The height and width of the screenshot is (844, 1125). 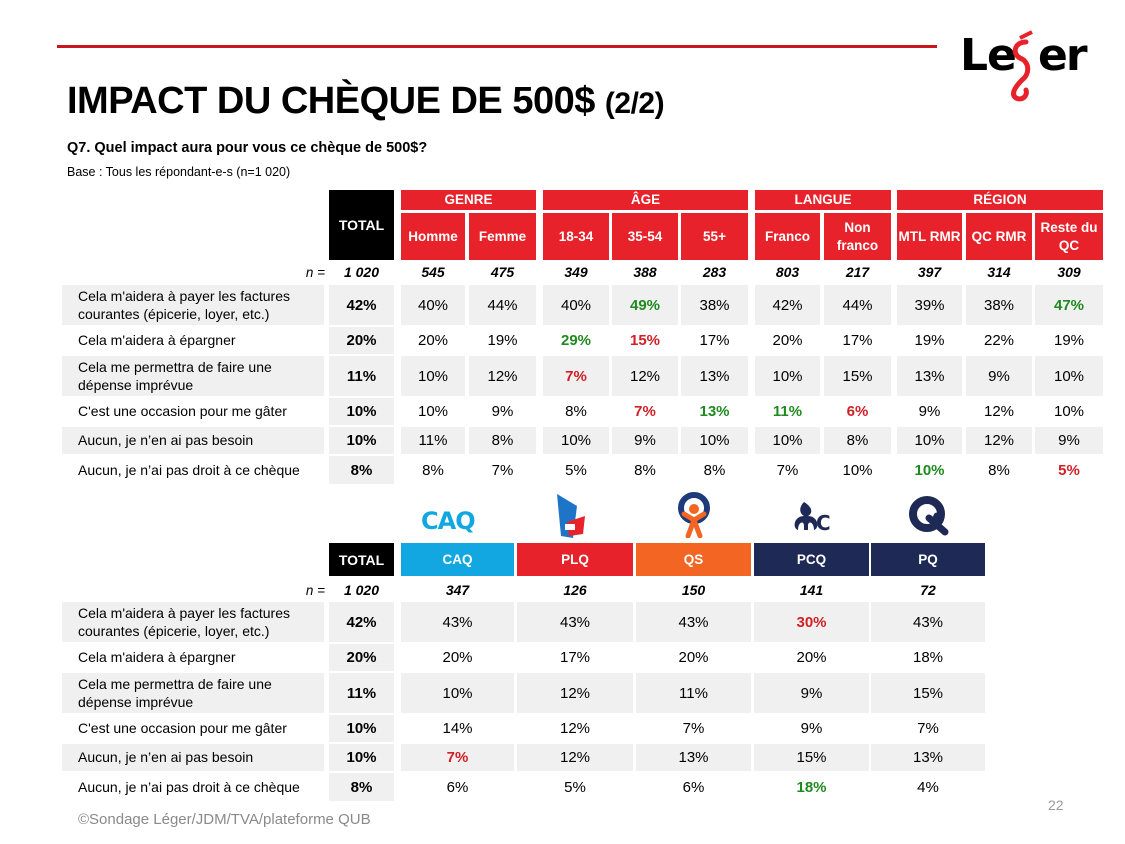 I want to click on row-total: 20%, so click(x=361, y=340).